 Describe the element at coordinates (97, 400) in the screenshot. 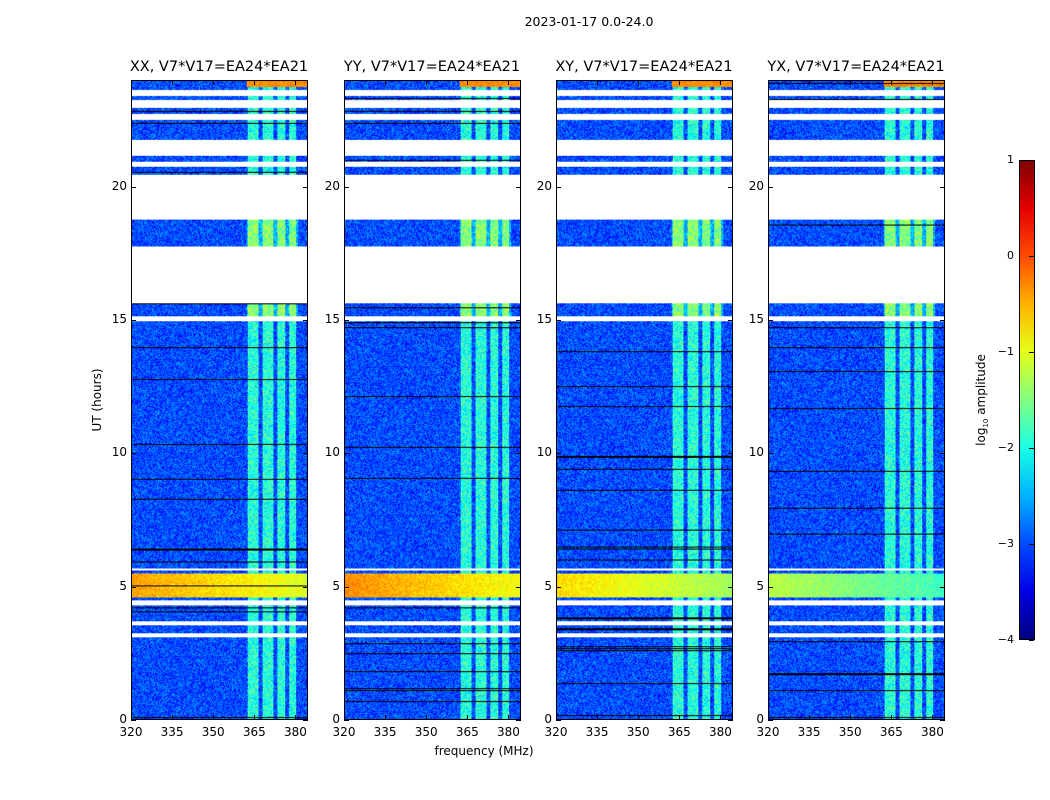

I see `y-axis-label: UT (hours)` at that location.